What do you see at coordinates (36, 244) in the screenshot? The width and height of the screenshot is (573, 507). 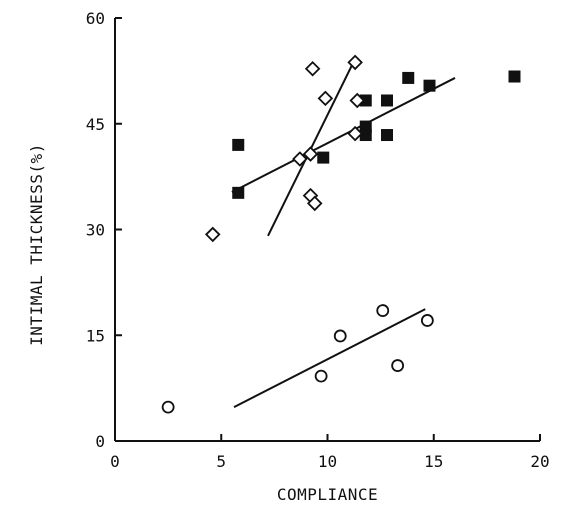 I see `y-axis-label: INTIMAL THICKNESS(%)` at bounding box center [36, 244].